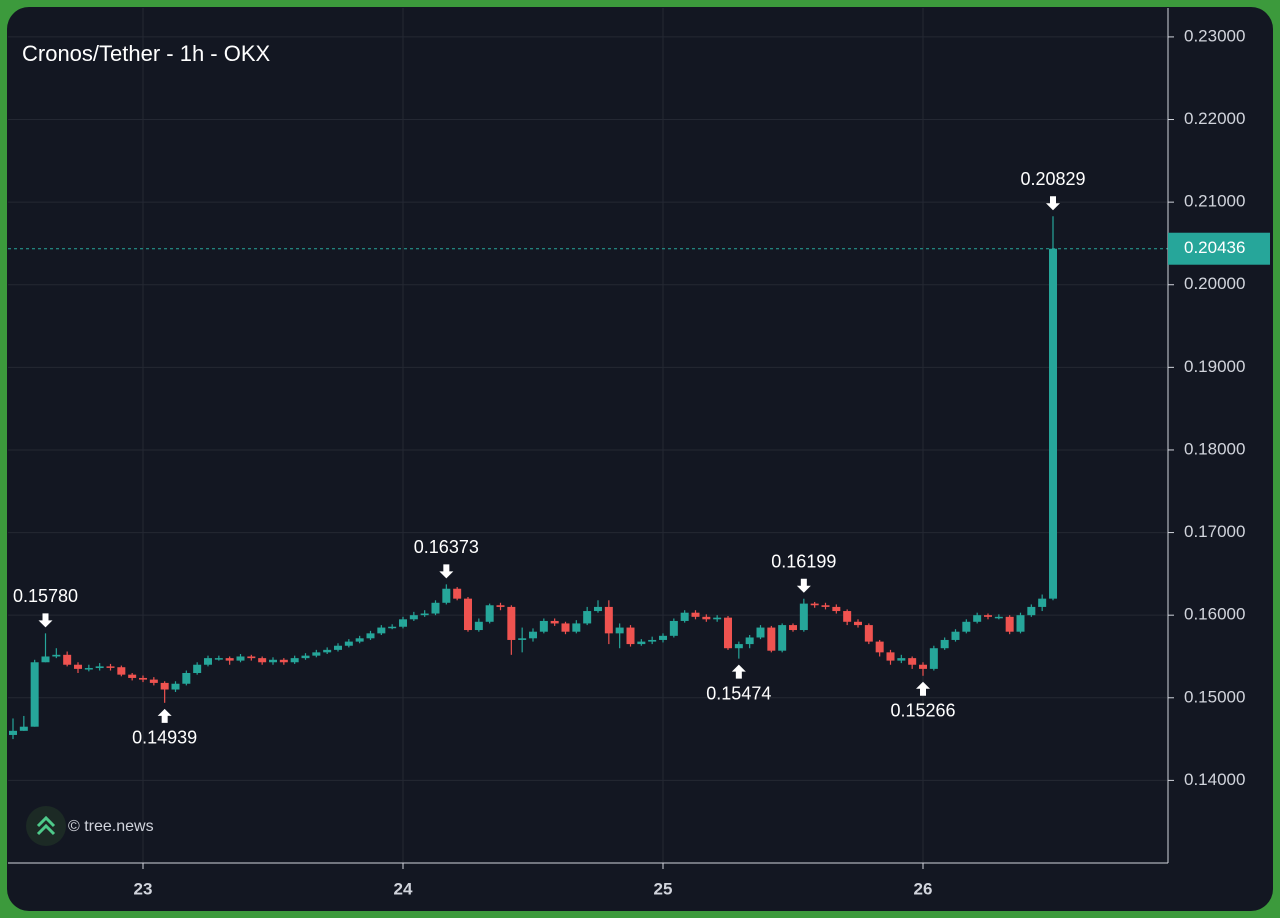 The height and width of the screenshot is (918, 1280). Describe the element at coordinates (1214, 614) in the screenshot. I see `y-tick-label: 0.16000` at that location.